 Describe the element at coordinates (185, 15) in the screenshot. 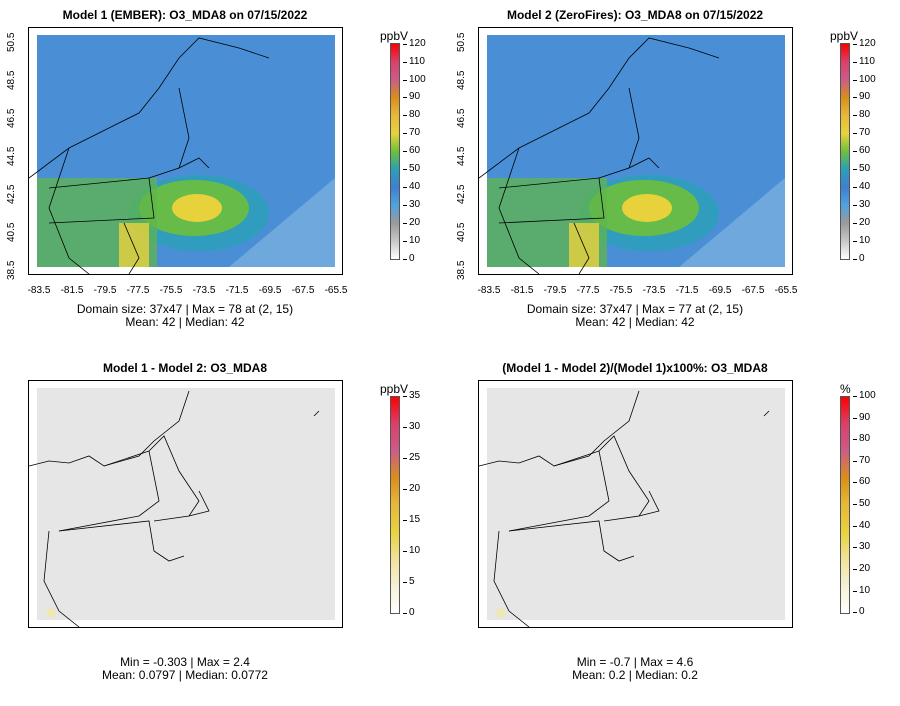

I see `panel-title: Model 1 (EMBER): O3_MDA8 on 07/15/2022` at that location.